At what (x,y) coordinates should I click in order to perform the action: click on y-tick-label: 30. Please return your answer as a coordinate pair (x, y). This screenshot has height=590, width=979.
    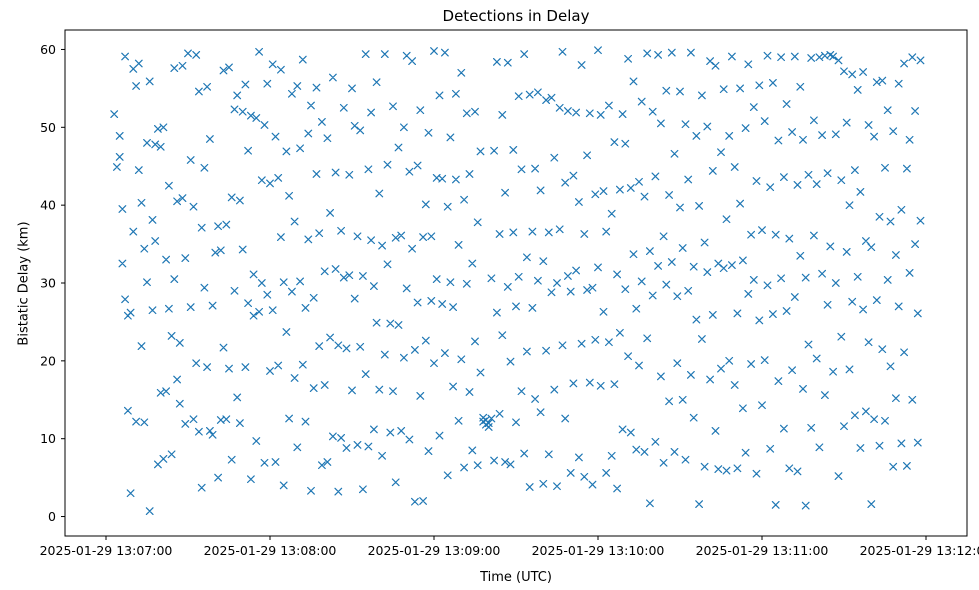
    Looking at the image, I should click on (48, 283).